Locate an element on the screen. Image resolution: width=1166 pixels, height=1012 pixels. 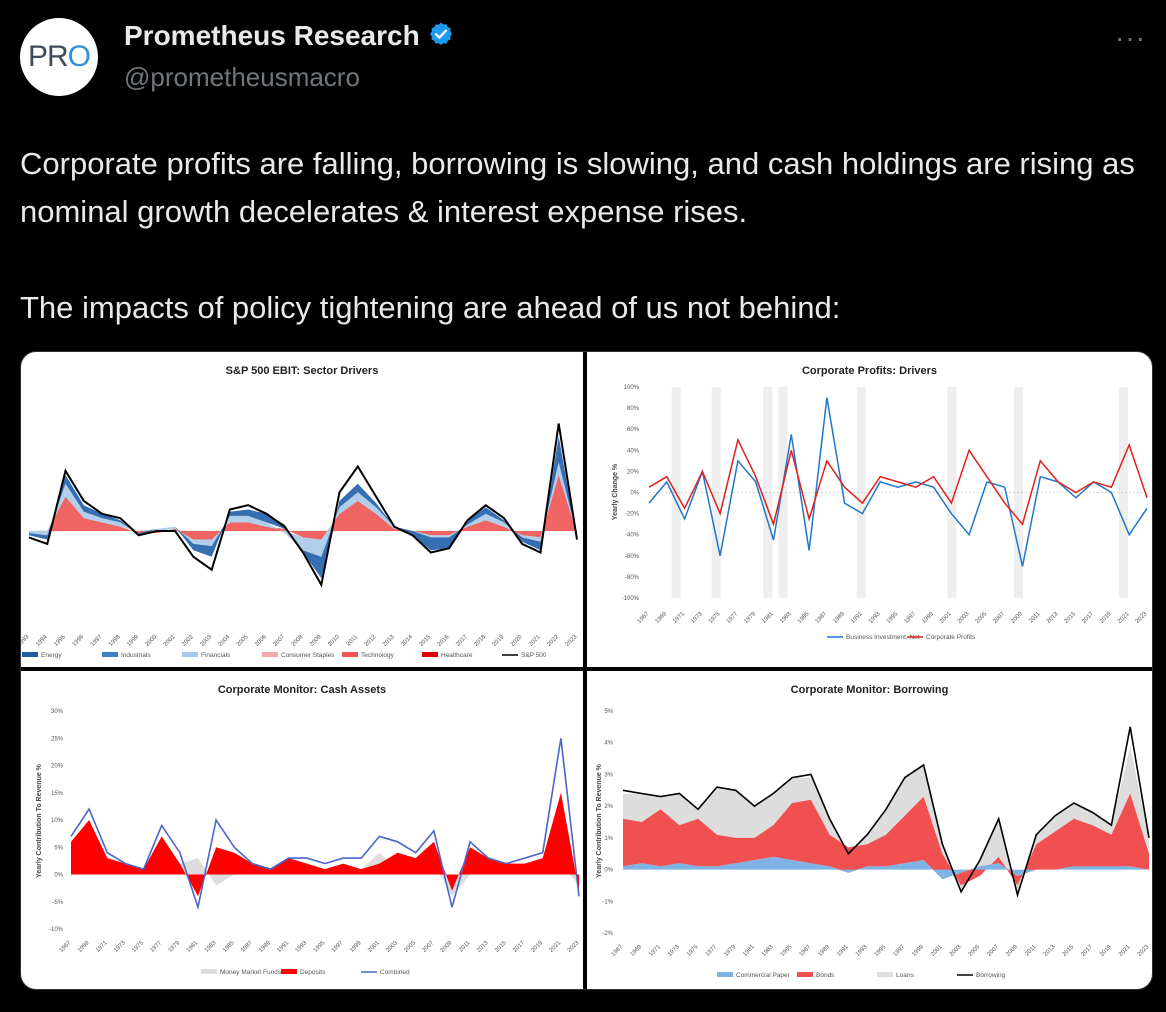
y-tick-label: 40% is located at coordinates (633, 451).